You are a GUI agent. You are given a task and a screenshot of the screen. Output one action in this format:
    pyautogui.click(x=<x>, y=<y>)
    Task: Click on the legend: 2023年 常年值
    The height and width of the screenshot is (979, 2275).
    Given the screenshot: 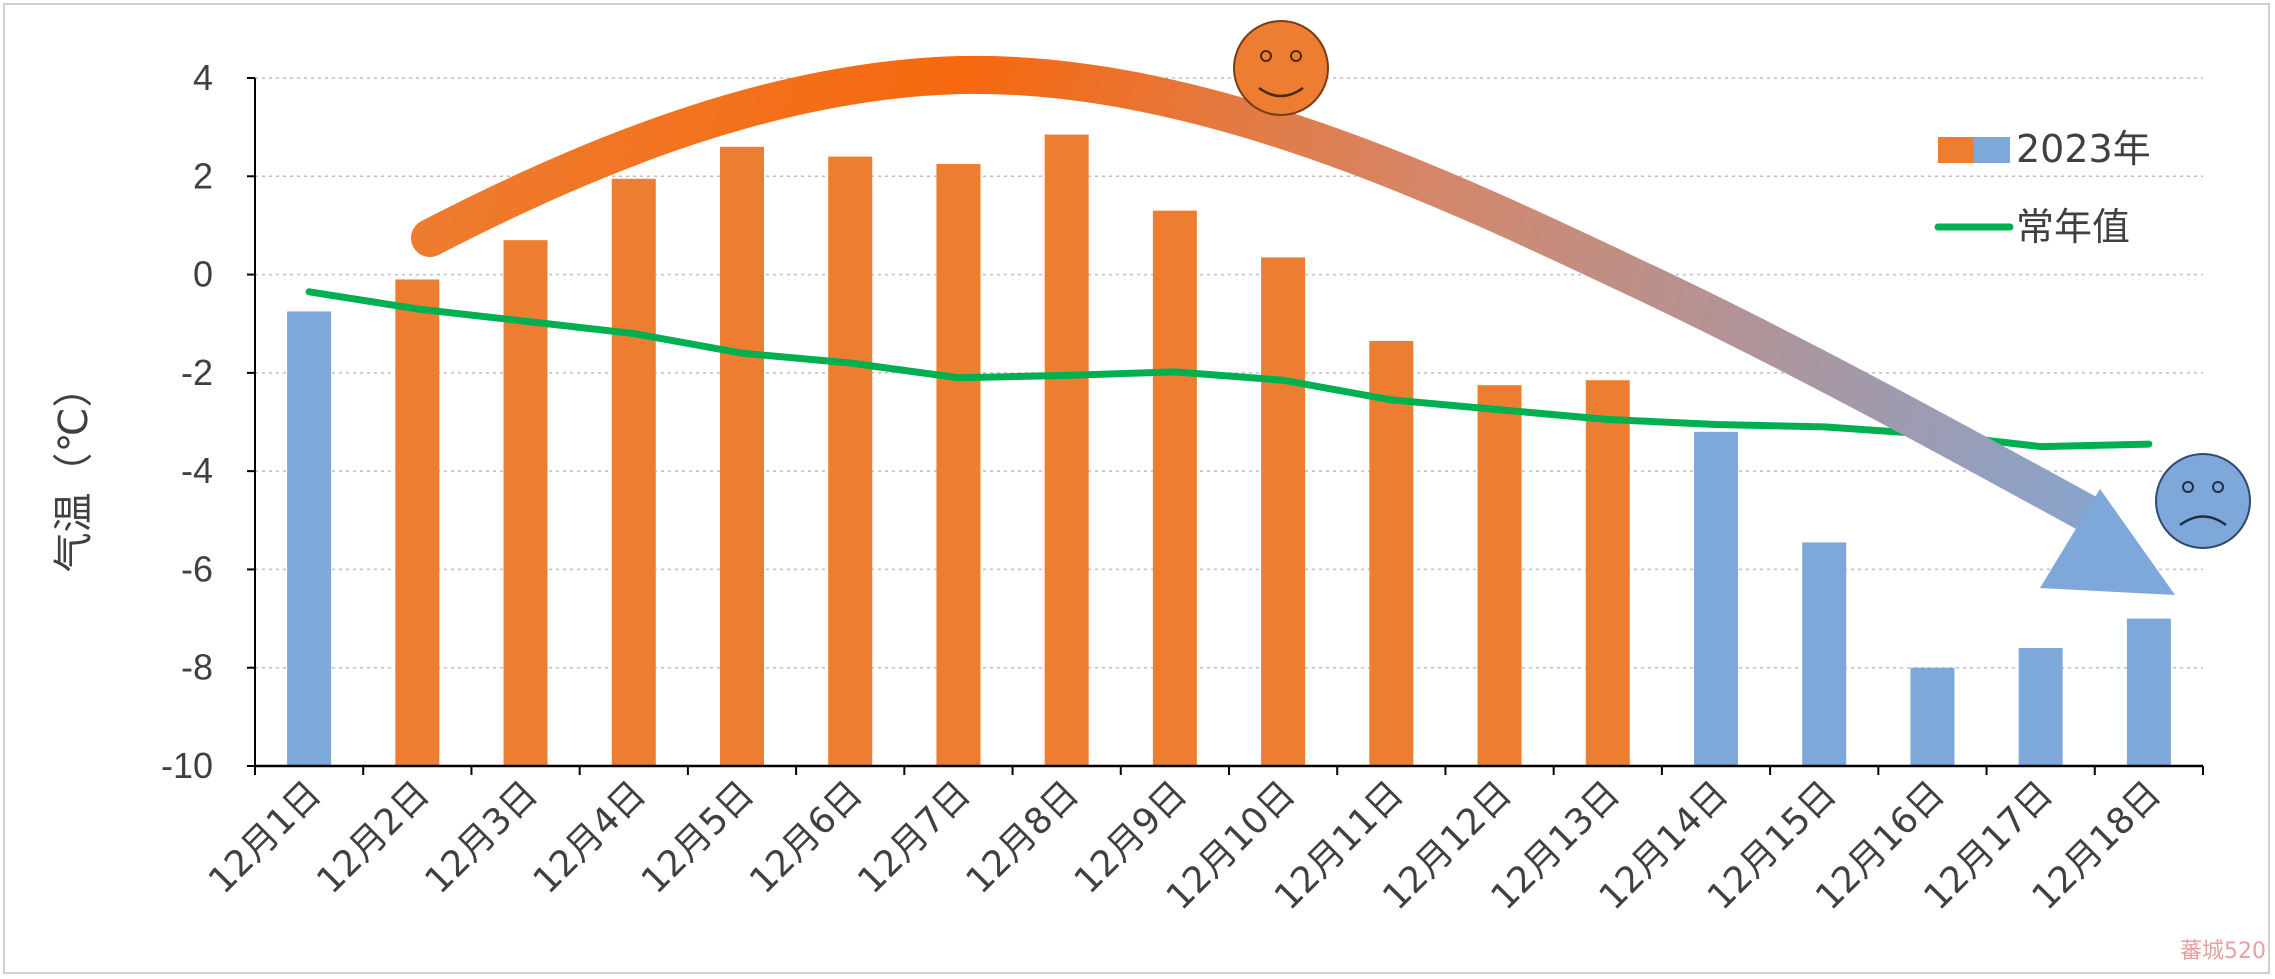 What is the action you would take?
    pyautogui.click(x=2042, y=188)
    